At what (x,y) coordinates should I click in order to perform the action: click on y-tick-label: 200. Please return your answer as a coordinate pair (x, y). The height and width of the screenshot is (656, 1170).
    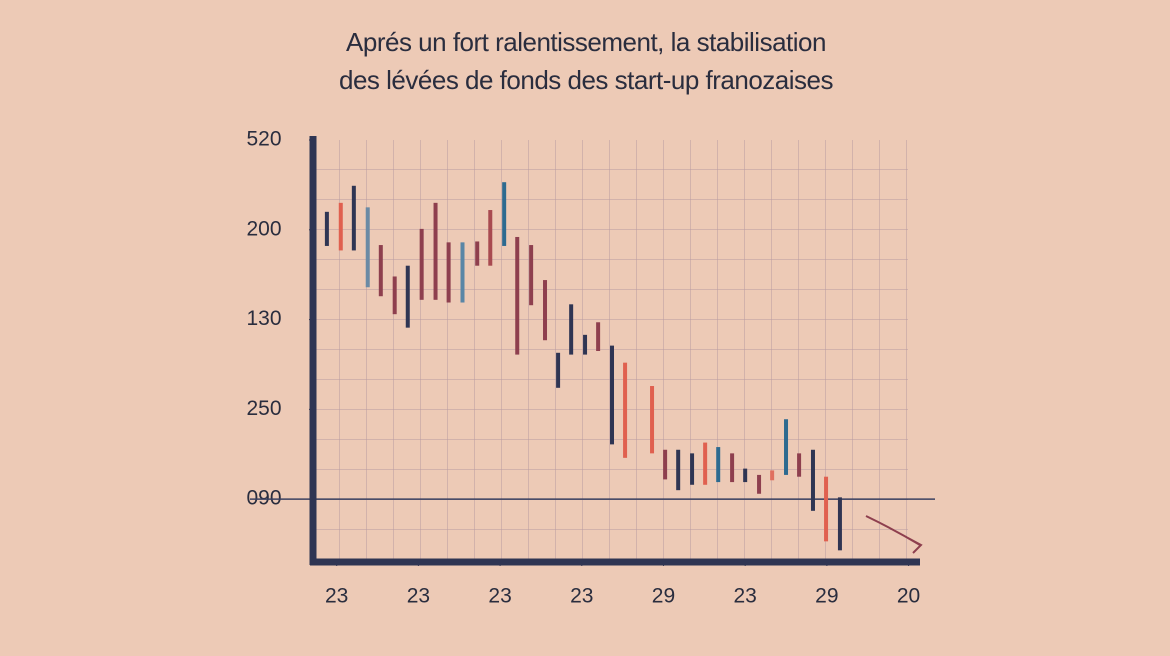
    Looking at the image, I should click on (263, 228).